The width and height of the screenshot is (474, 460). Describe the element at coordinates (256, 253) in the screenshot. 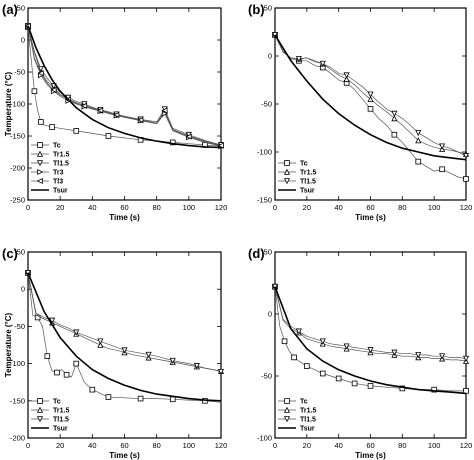

I see `panel-label: (d)` at that location.